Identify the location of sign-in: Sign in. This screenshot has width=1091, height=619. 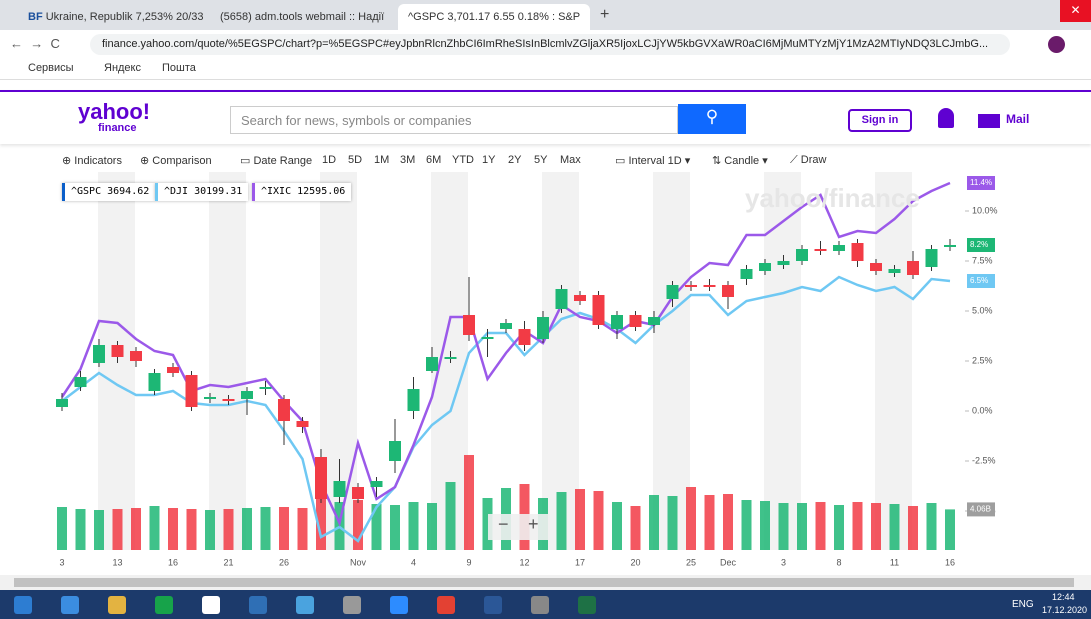
(880, 120).